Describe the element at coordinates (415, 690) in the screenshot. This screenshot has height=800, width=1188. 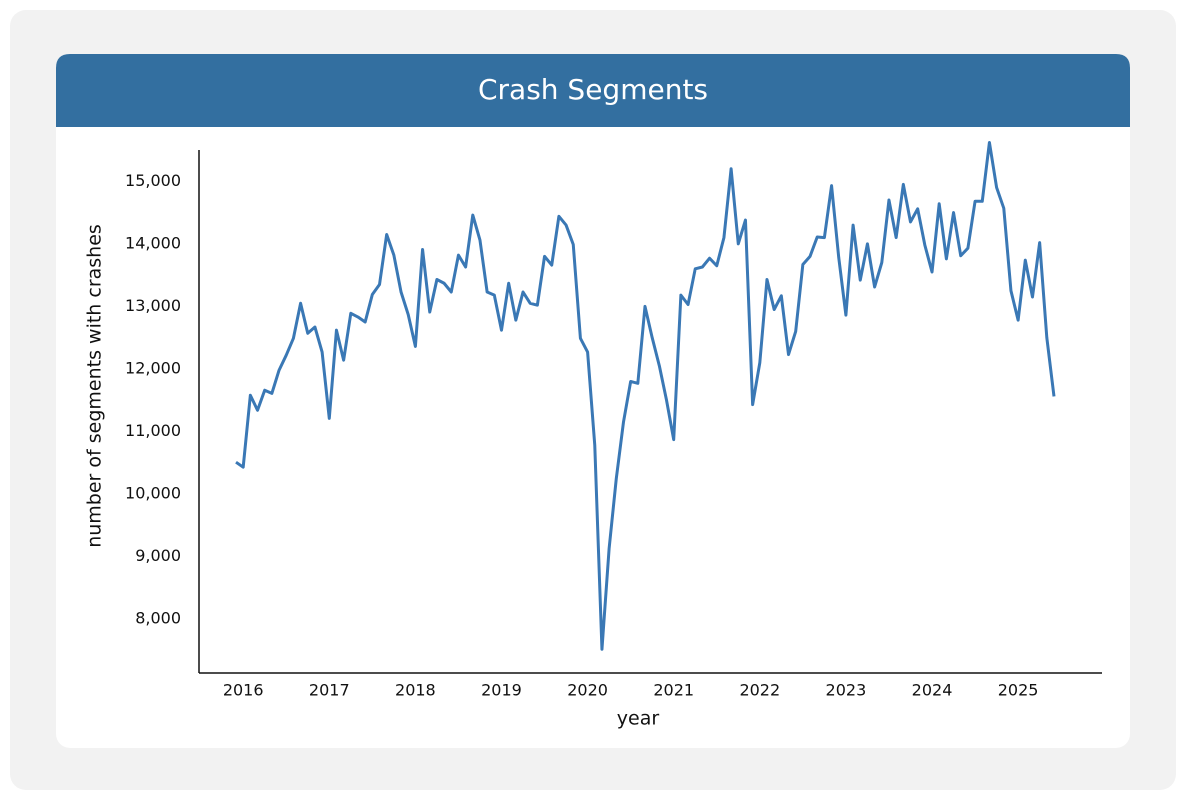
I see `x-tick-label: 2018` at that location.